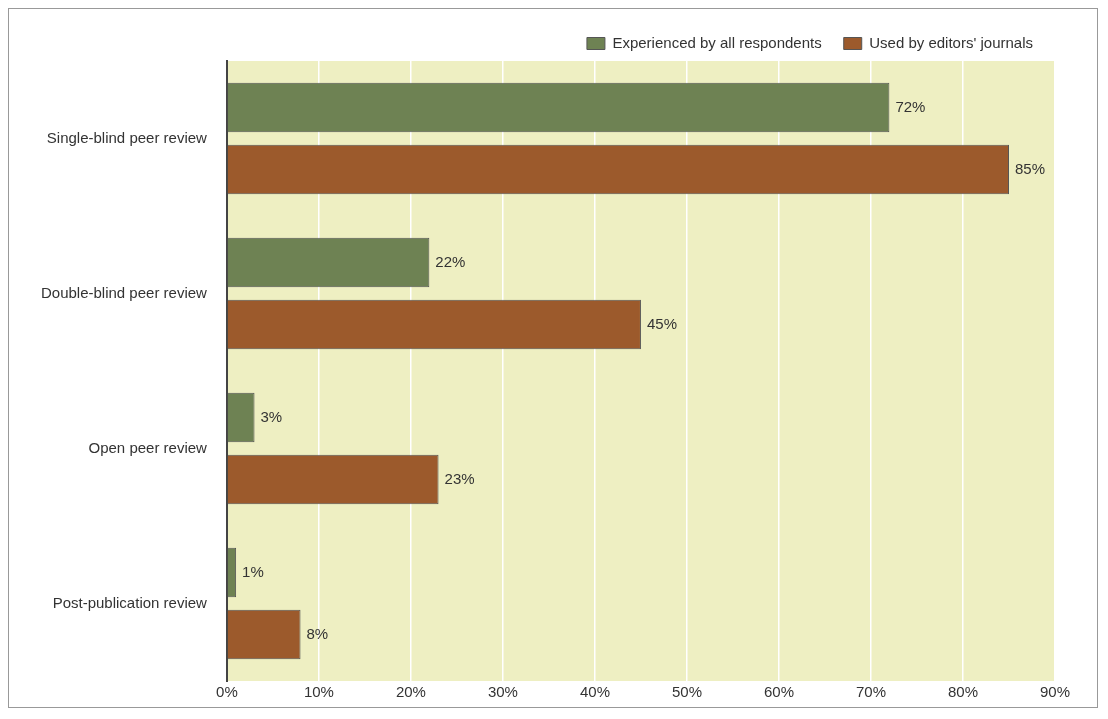  I want to click on data-label: 72%, so click(910, 106).